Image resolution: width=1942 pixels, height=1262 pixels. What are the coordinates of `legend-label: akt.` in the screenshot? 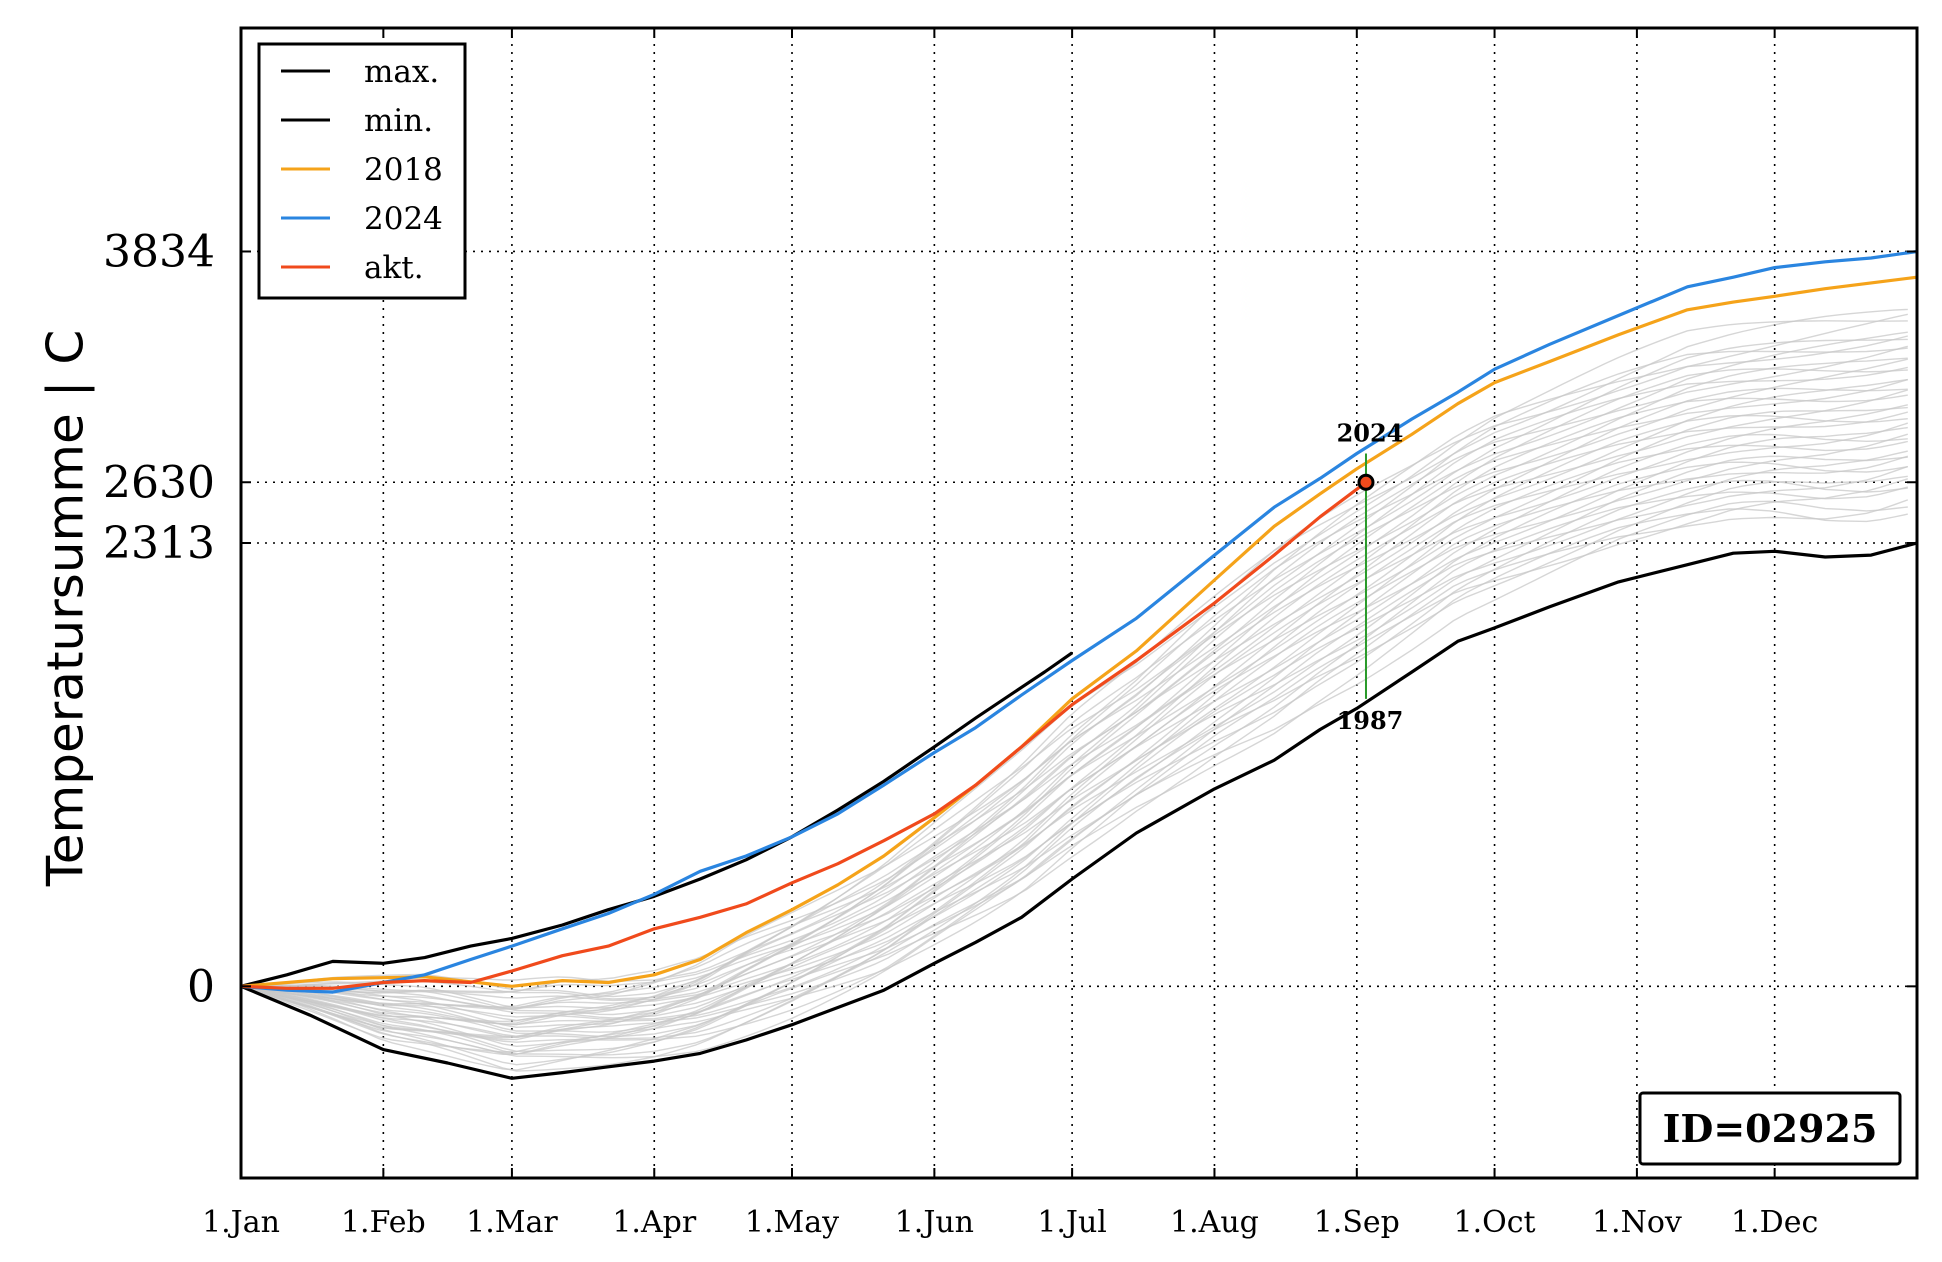 It's located at (394, 268).